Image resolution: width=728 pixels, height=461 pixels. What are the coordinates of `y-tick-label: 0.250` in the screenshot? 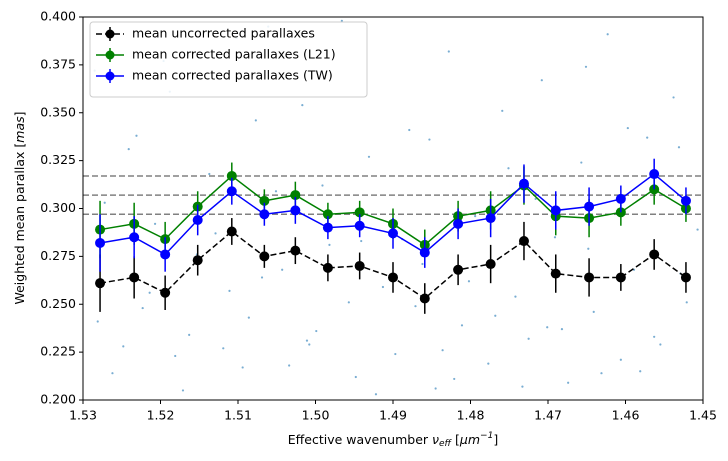 It's located at (58, 303).